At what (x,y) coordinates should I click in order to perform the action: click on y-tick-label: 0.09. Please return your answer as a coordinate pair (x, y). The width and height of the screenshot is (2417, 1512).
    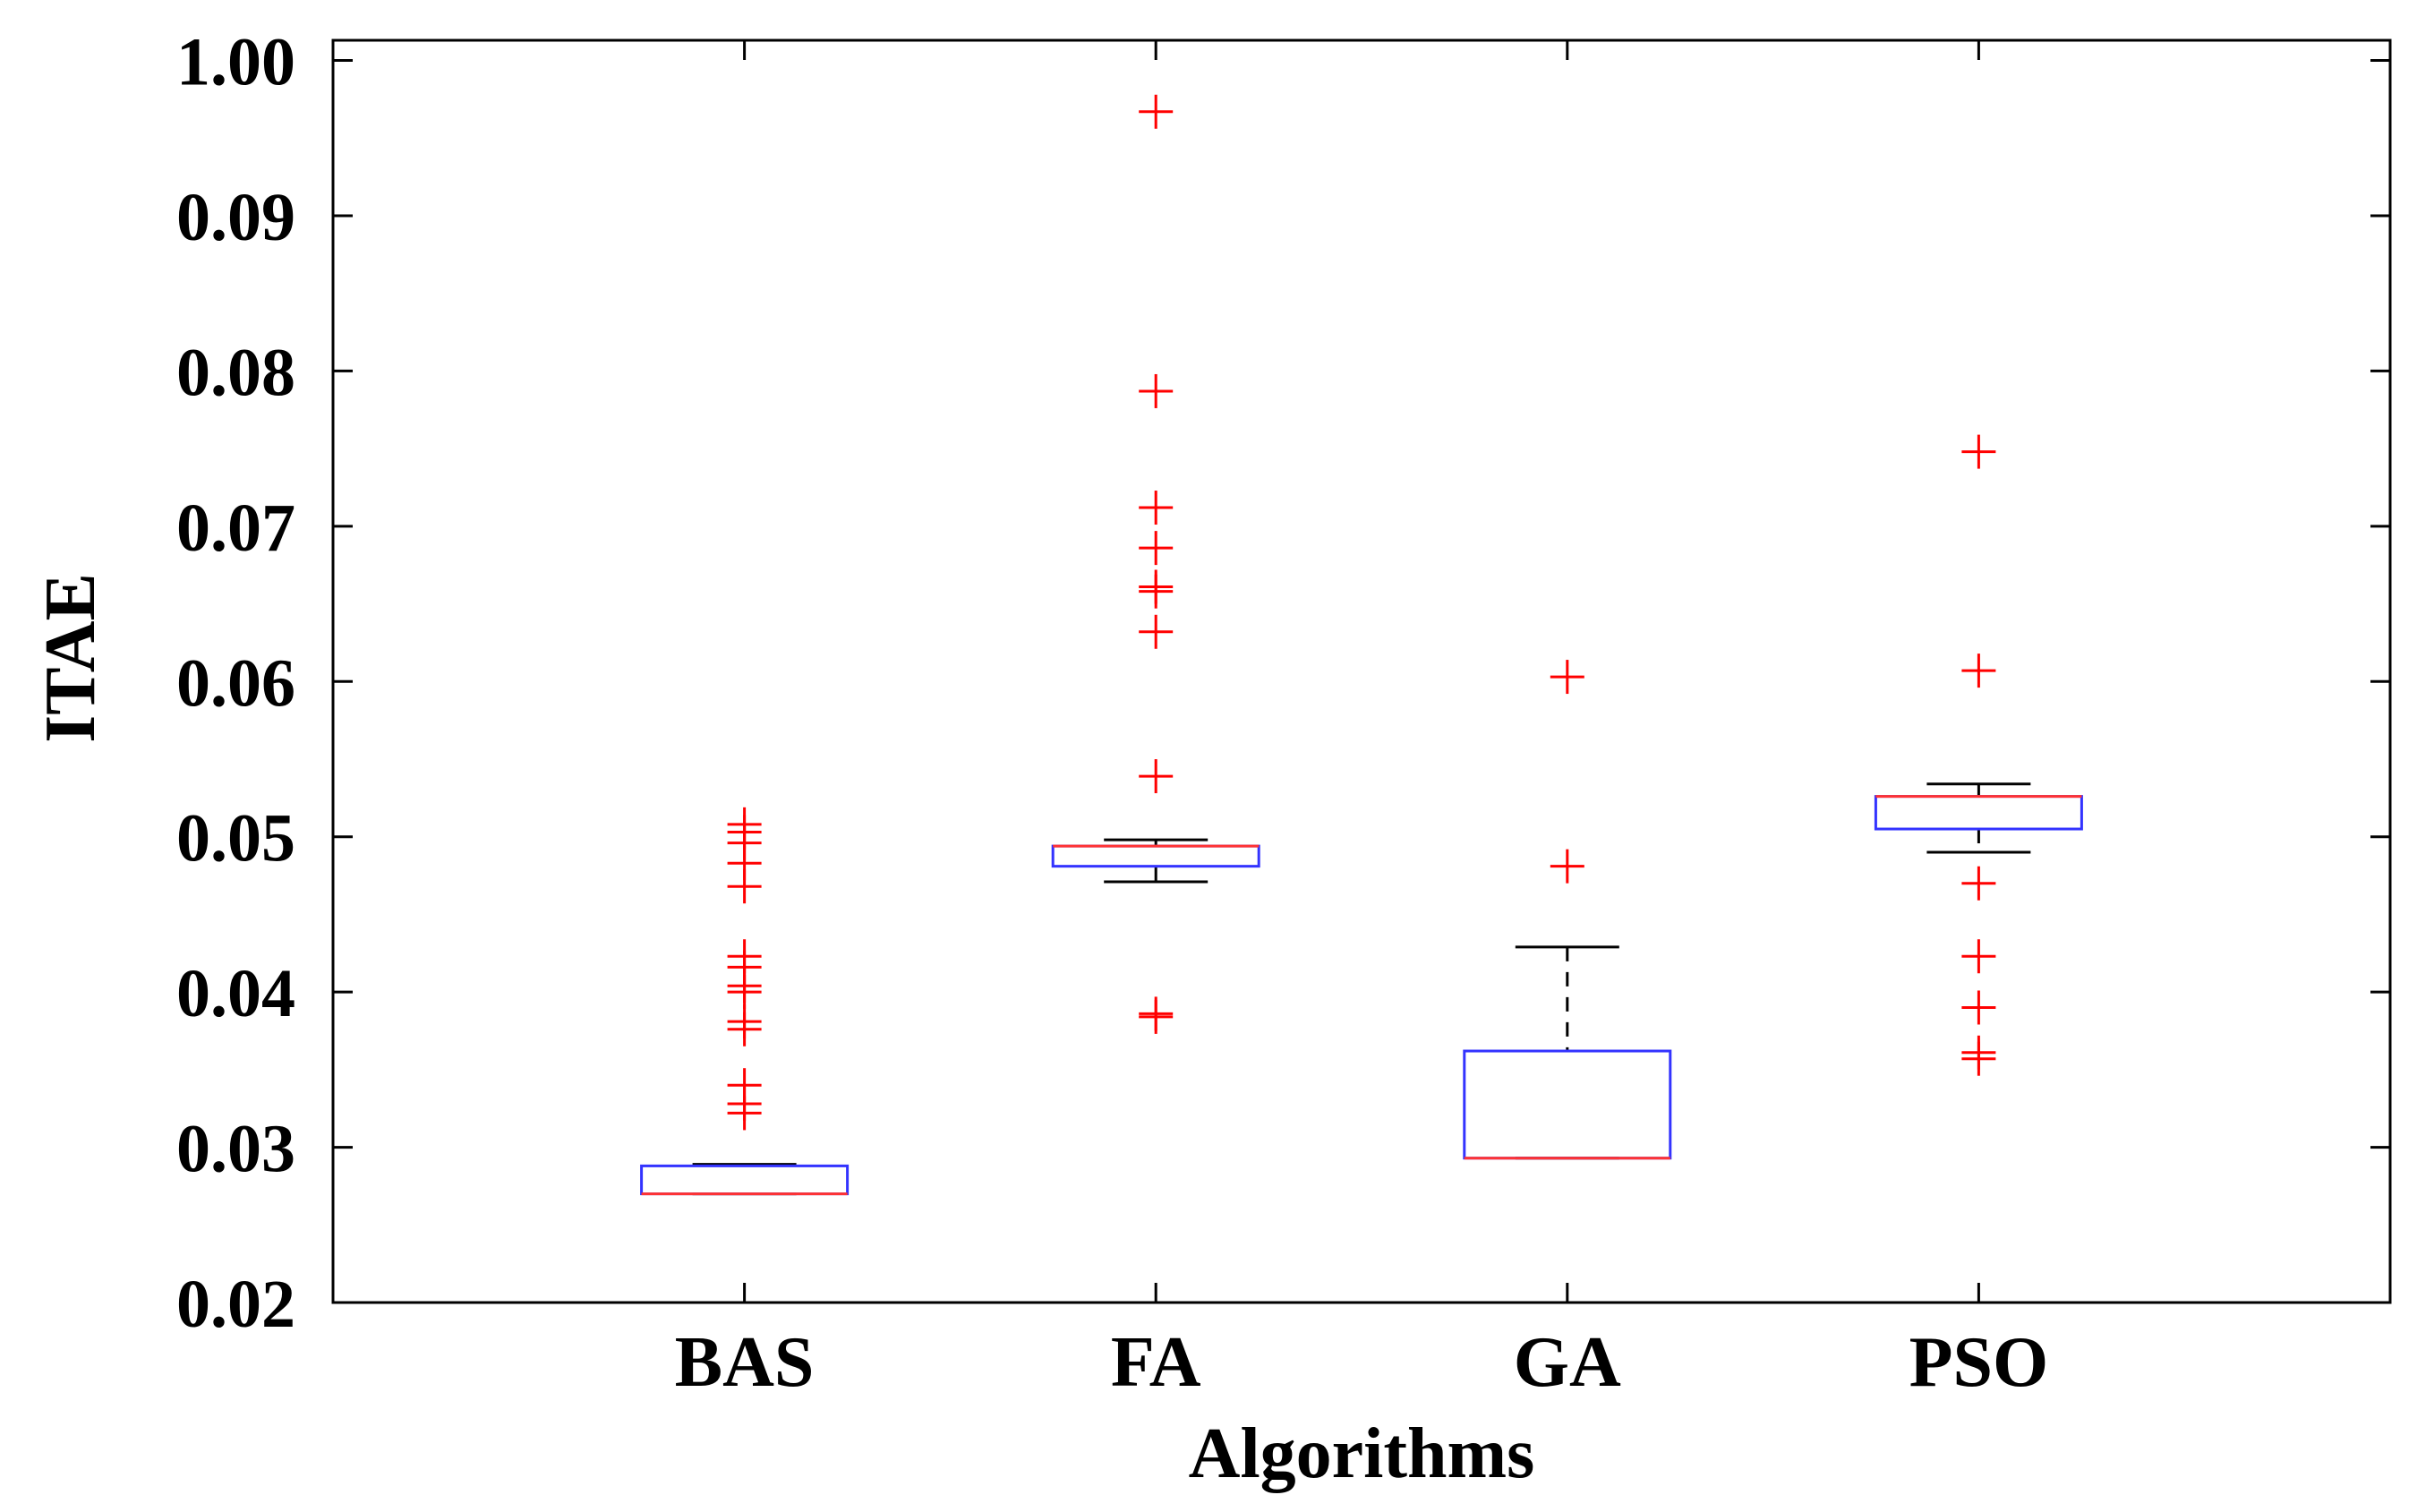
    Looking at the image, I should click on (235, 217).